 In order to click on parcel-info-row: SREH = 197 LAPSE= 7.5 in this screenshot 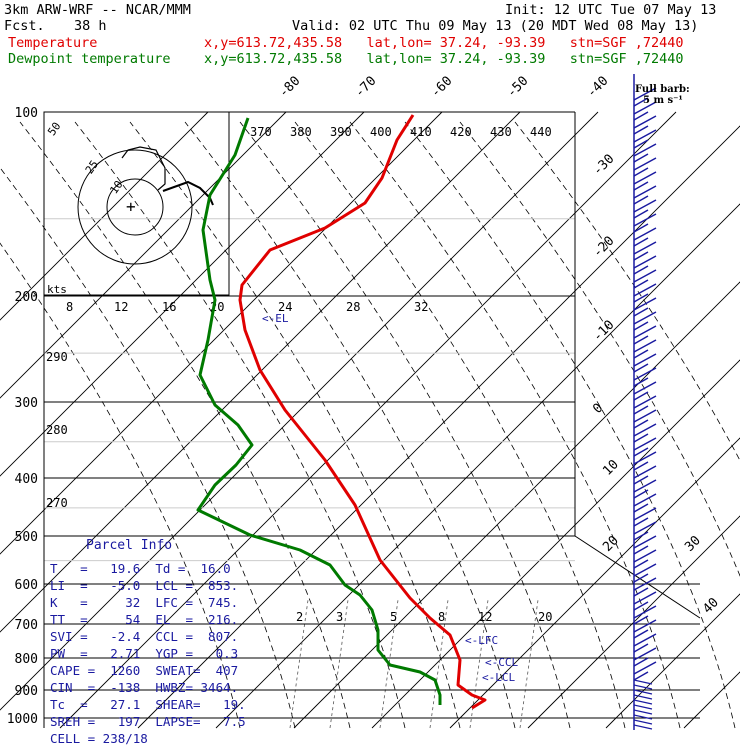, I will do `click(148, 721)`.